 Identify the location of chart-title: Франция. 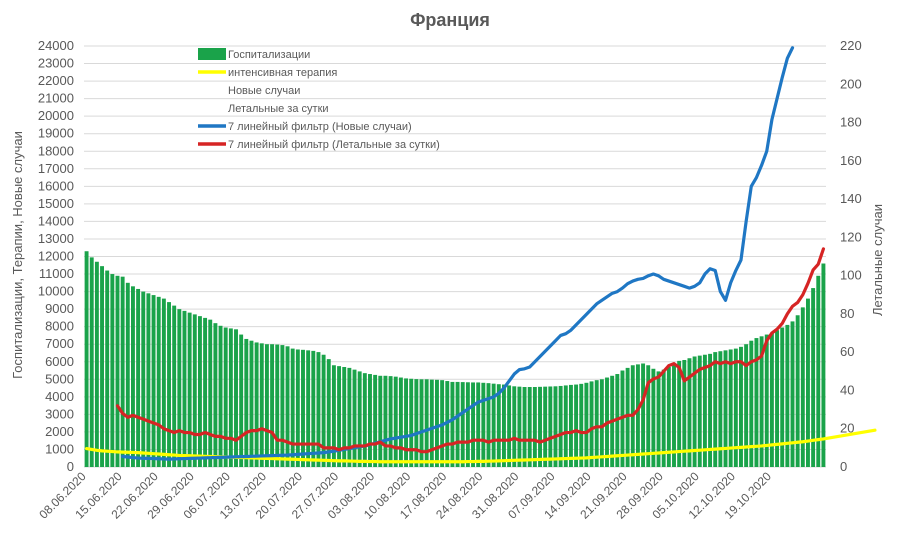
(450, 20).